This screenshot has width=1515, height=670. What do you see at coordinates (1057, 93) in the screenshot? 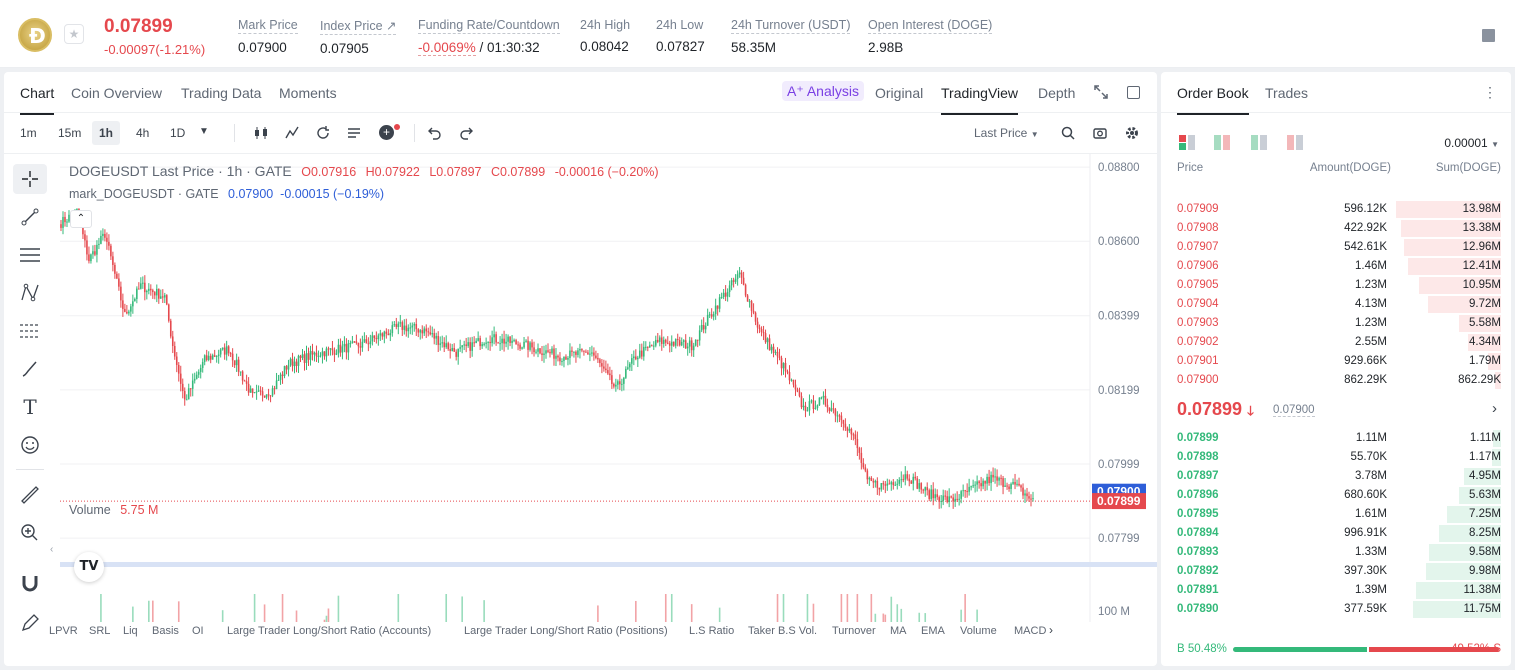
I see `tab-depth: Depth` at bounding box center [1057, 93].